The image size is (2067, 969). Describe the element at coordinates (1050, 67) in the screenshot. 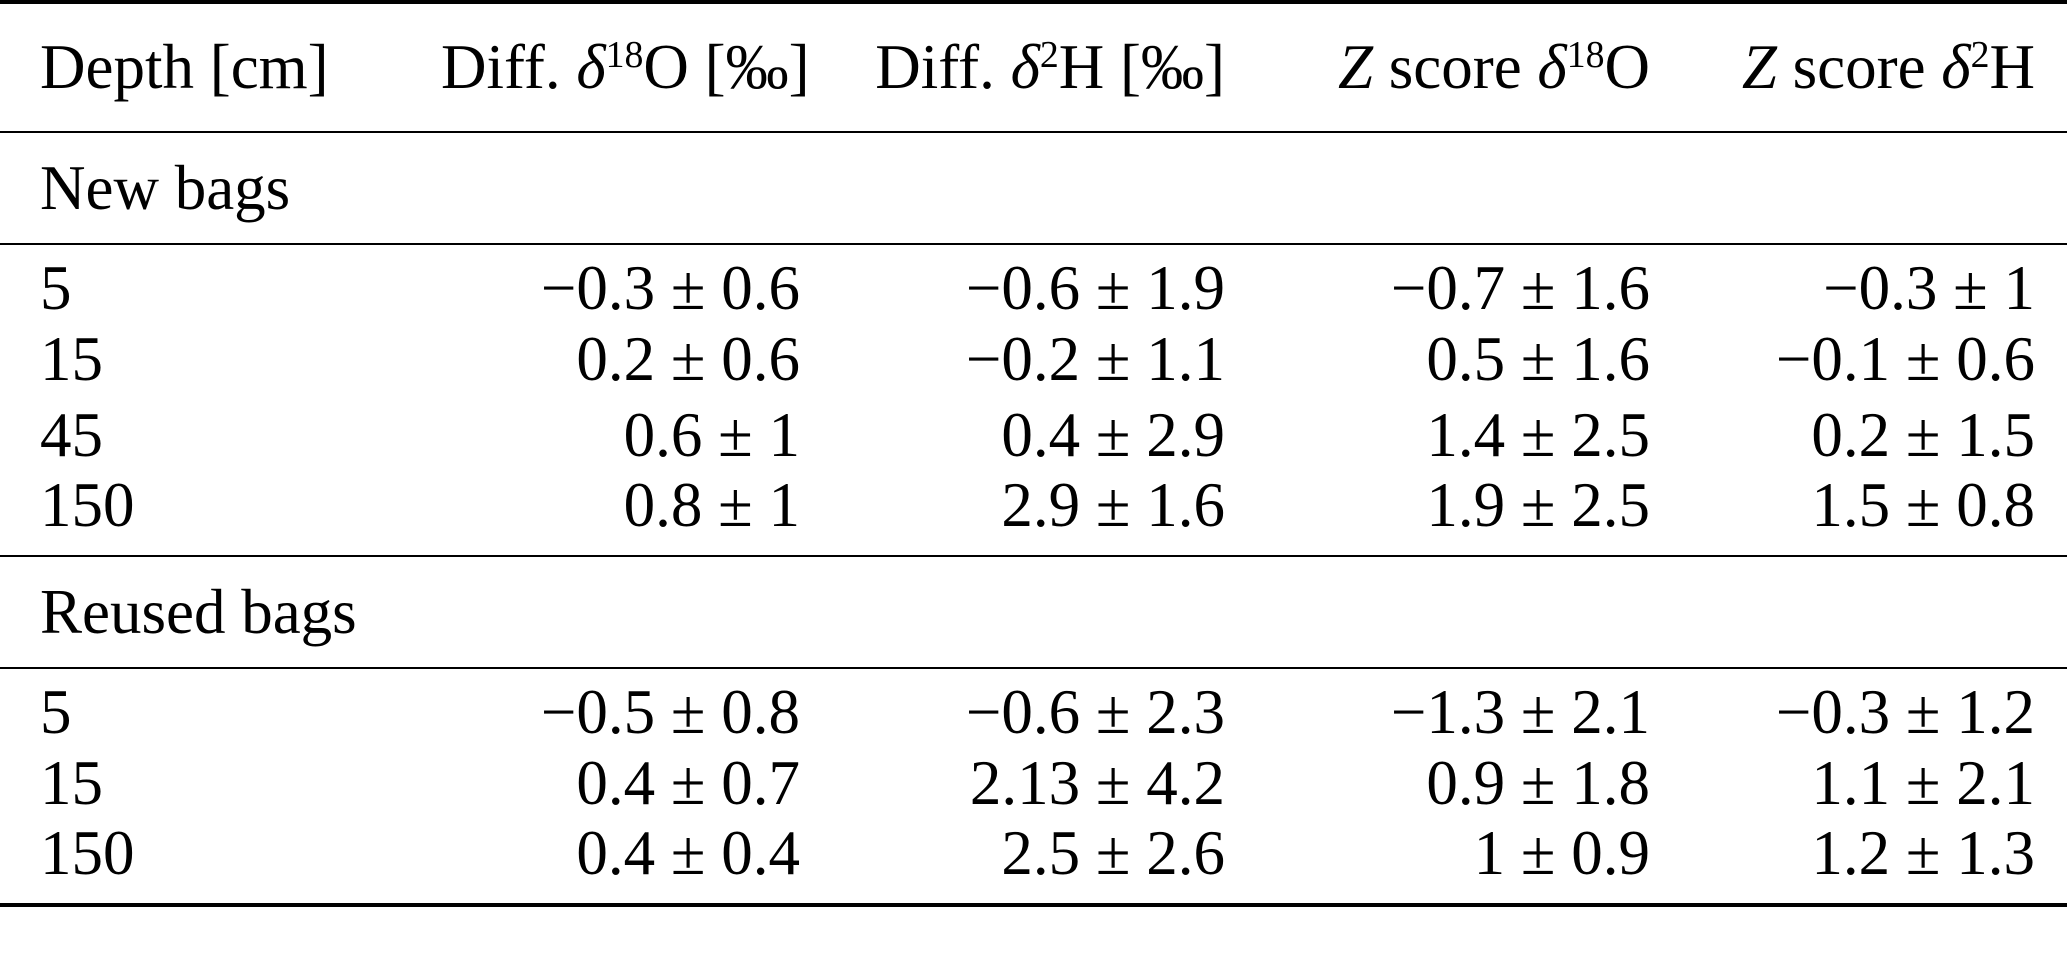

I see `col-header-diff-d2h: Diff. δ2H [‰]` at that location.